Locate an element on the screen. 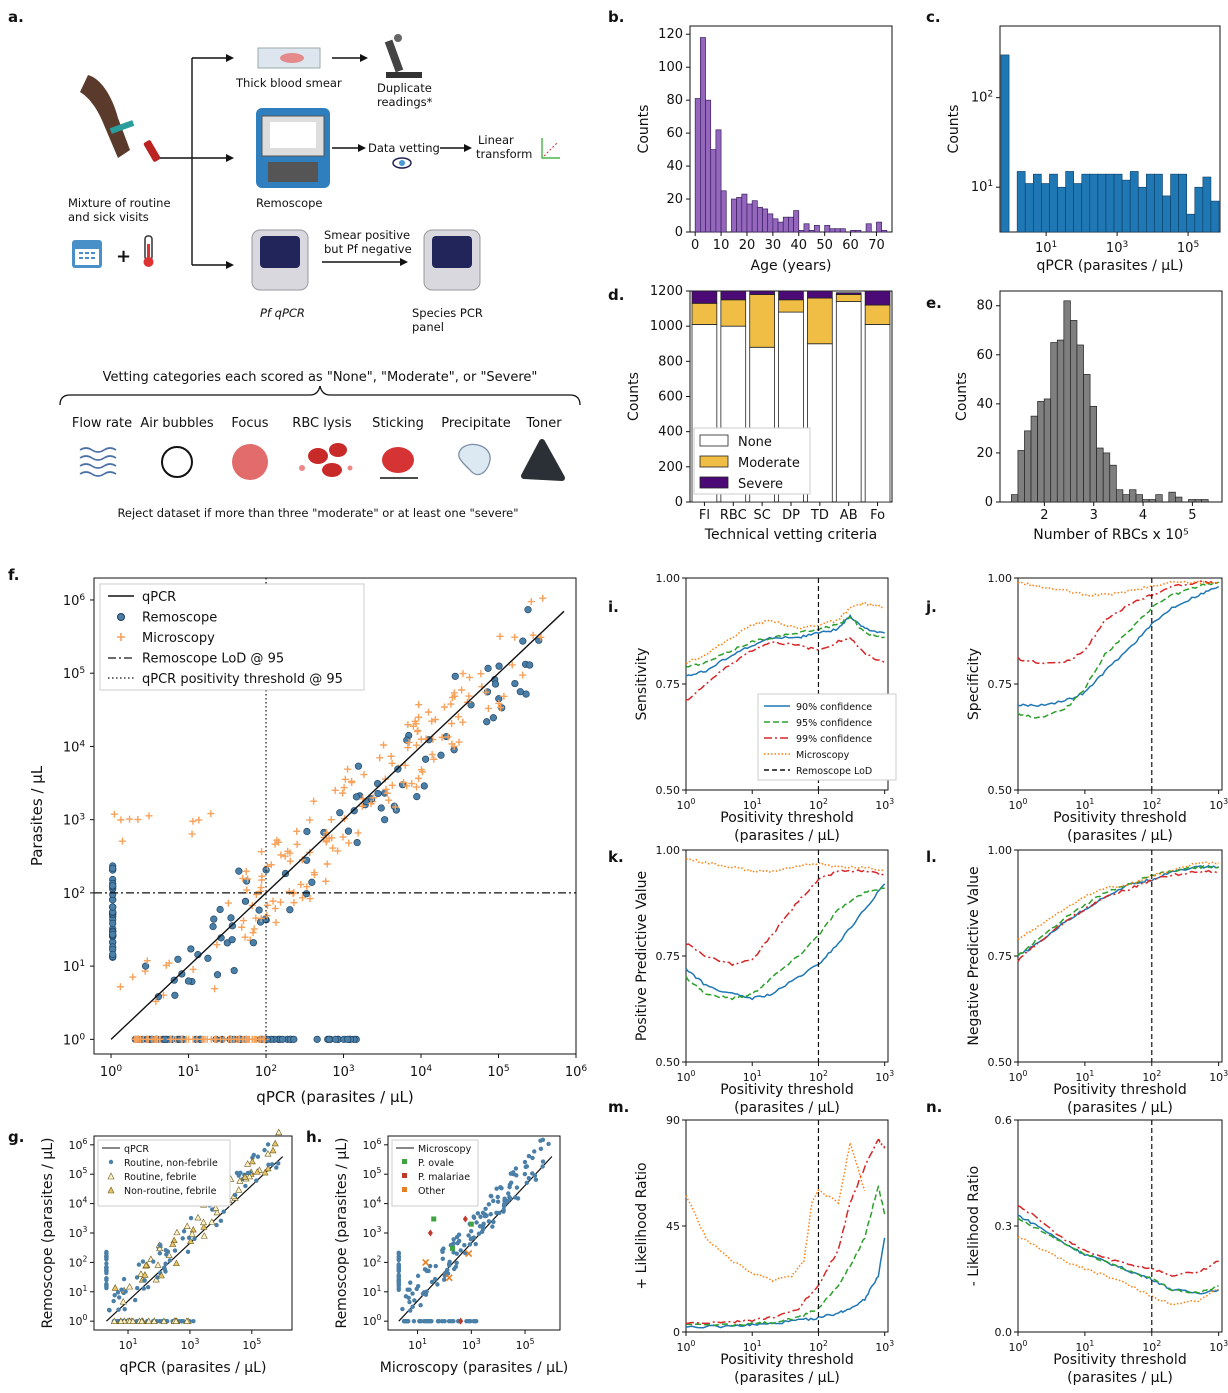  panel-label-n: n. is located at coordinates (934, 1107).